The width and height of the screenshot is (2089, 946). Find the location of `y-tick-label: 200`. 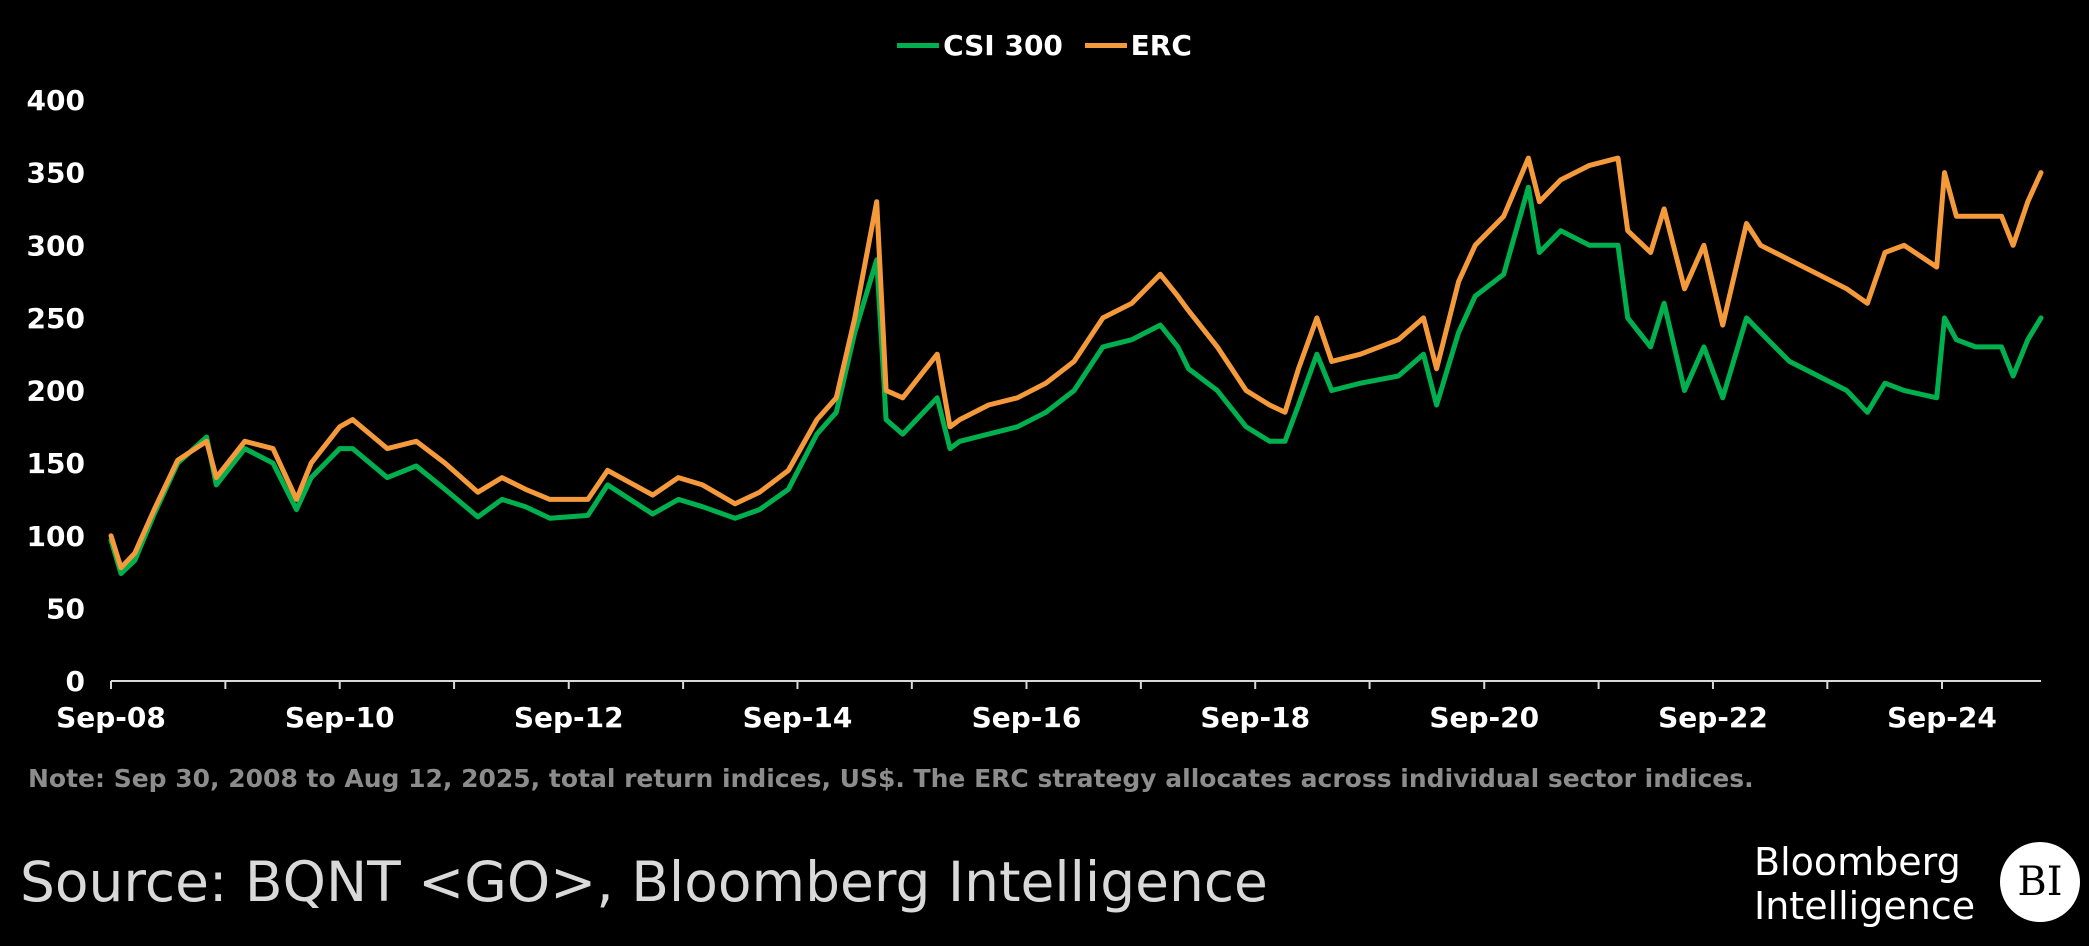

y-tick-label: 200 is located at coordinates (56, 391).